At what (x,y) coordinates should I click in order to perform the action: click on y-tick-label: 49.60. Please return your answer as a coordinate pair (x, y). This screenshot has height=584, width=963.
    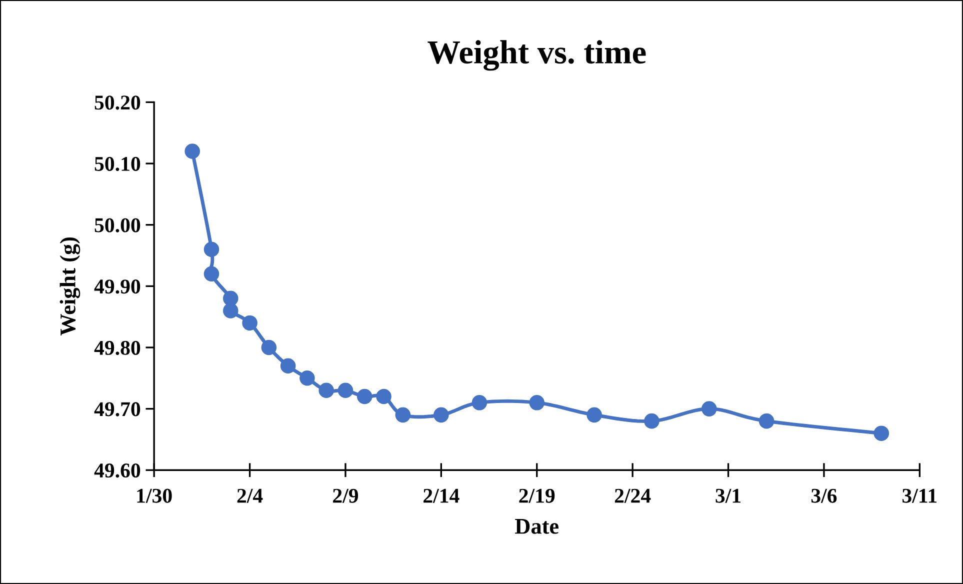
    Looking at the image, I should click on (117, 470).